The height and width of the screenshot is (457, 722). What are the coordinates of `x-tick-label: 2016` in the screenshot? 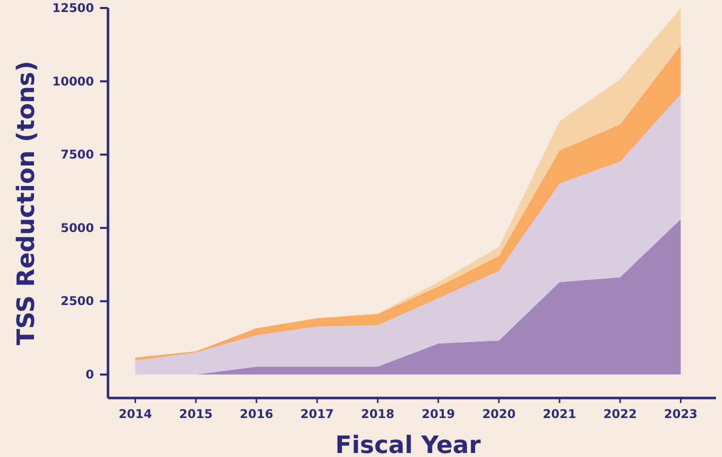 It's located at (257, 414).